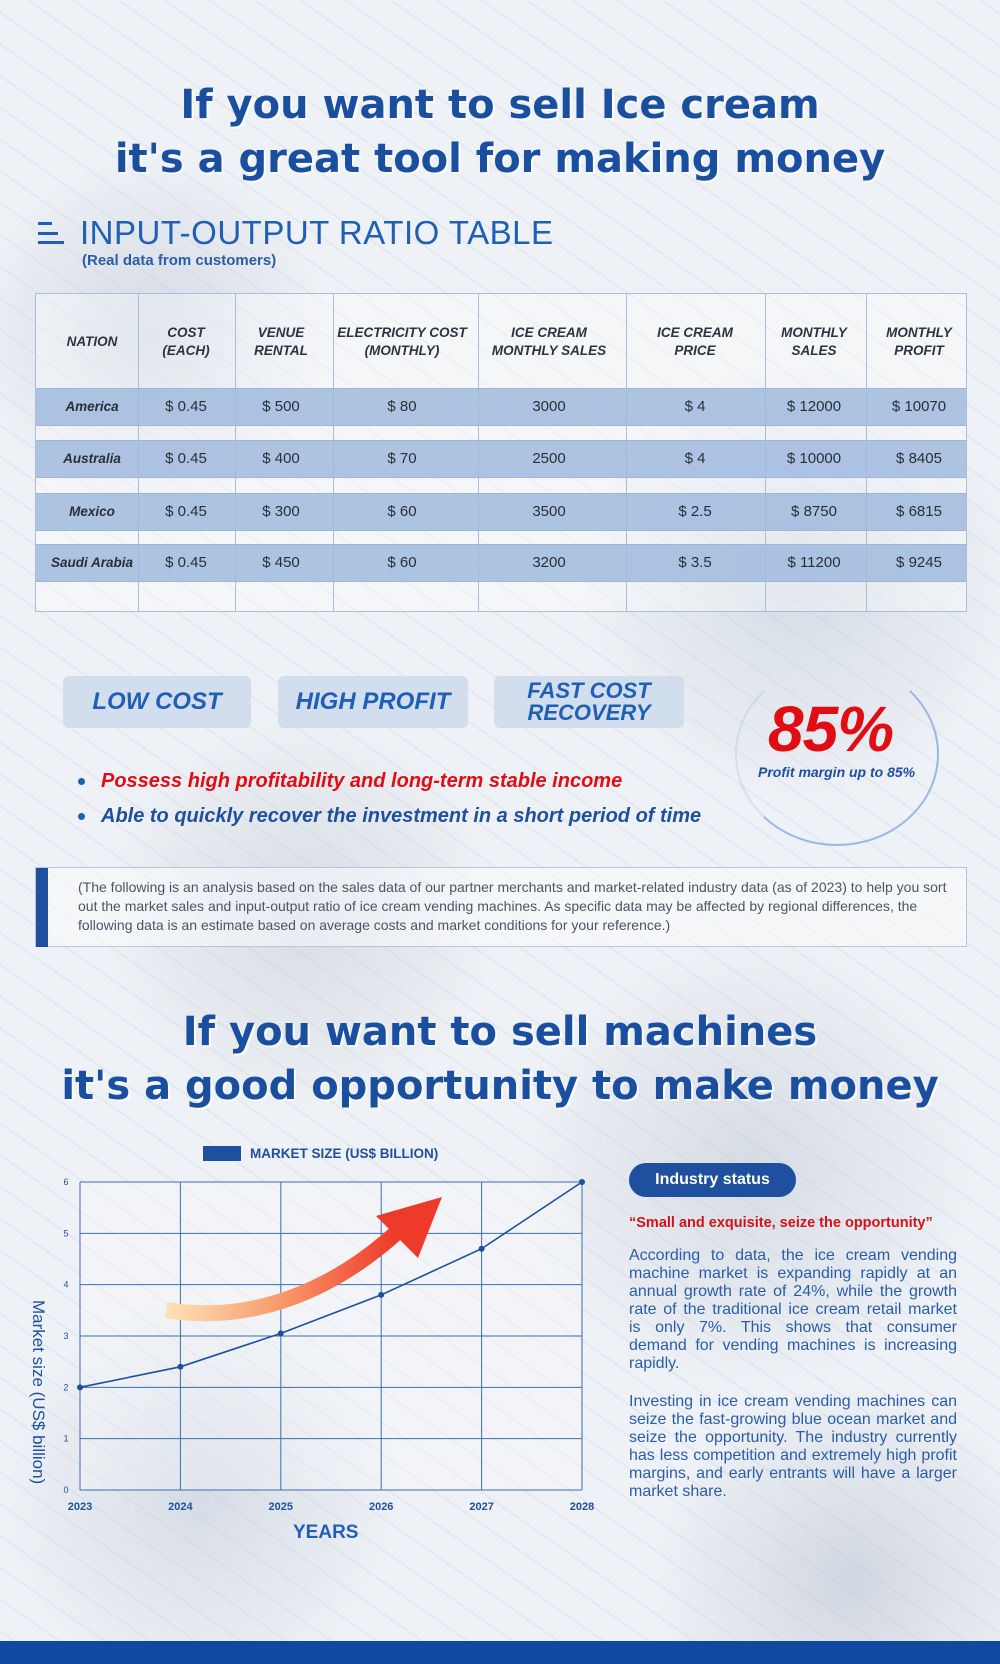 The width and height of the screenshot is (1000, 1664). I want to click on chart-y-tick-label: 4, so click(65, 1285).